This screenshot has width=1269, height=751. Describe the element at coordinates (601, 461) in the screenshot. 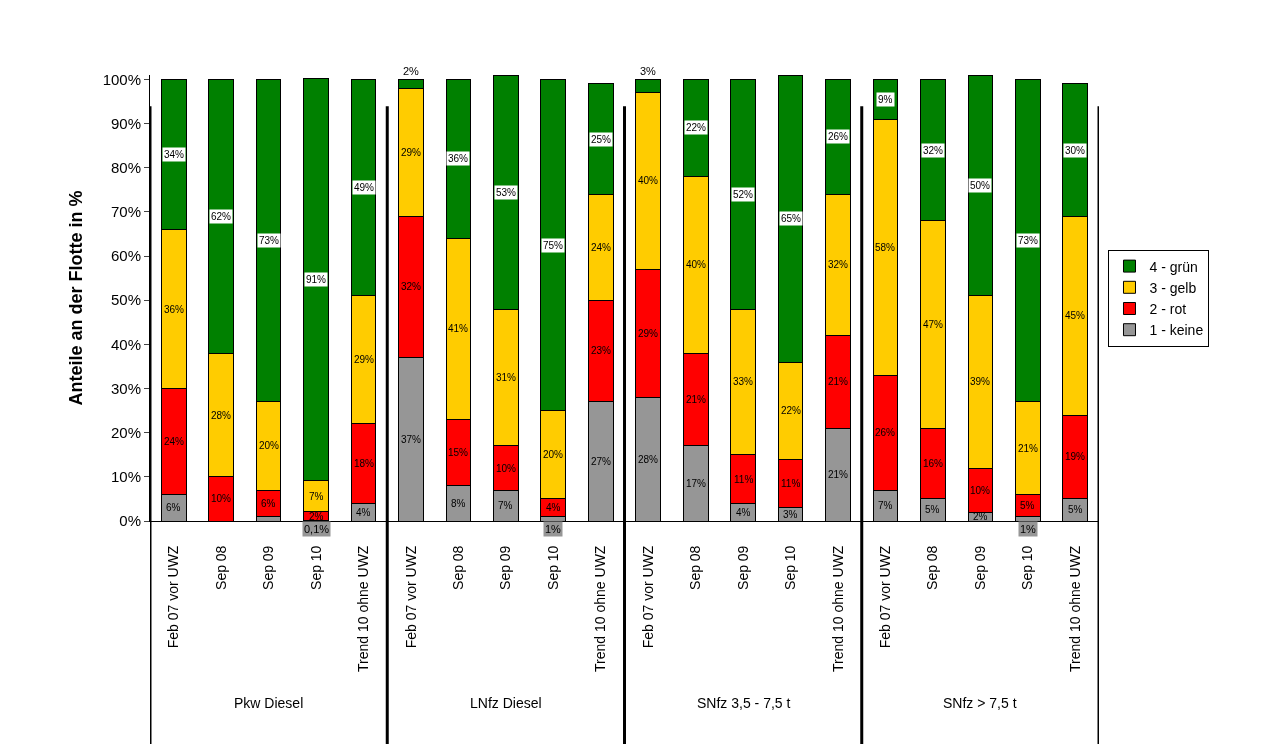

I see `data-label: 27%` at that location.